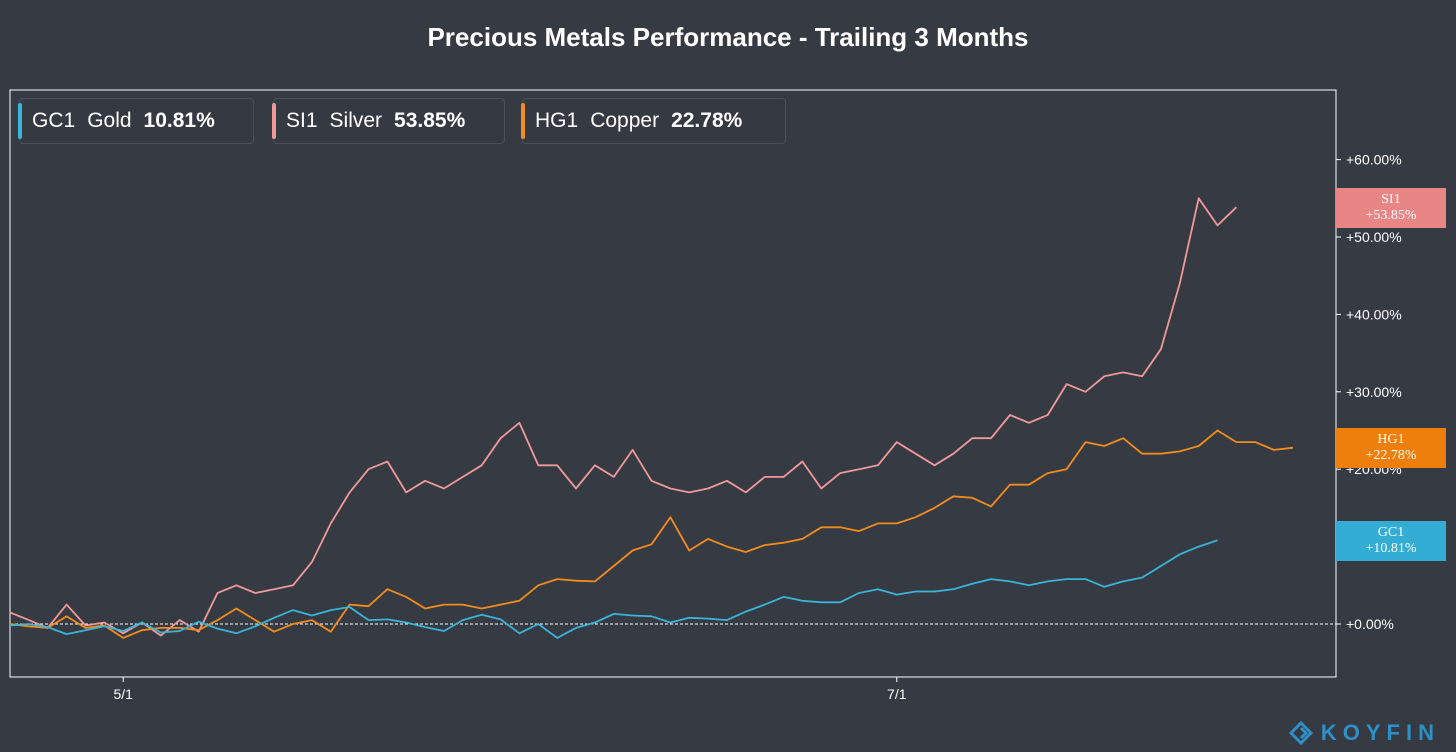 The image size is (1456, 752). Describe the element at coordinates (136, 121) in the screenshot. I see `legend-gold: GC1 Gold 10.81%` at that location.